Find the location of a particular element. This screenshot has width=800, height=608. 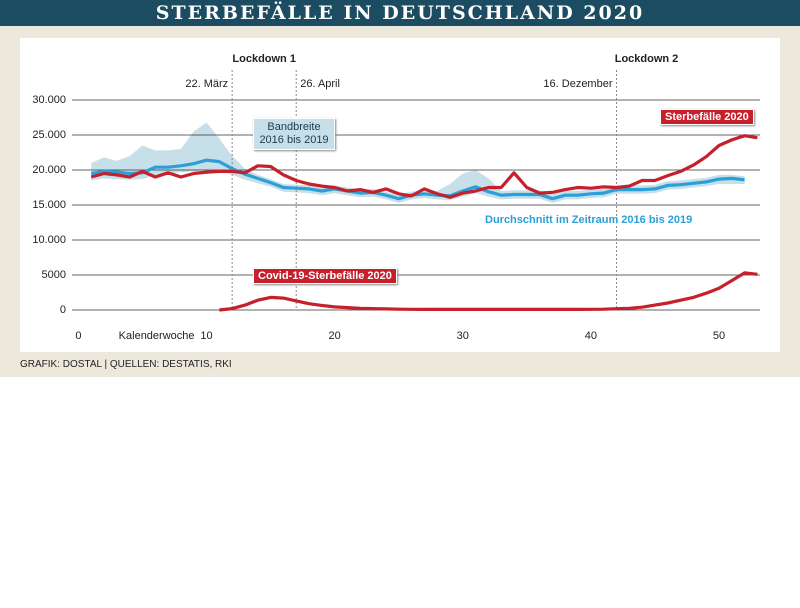

series-label: Sterbefälle 2020 is located at coordinates (707, 117).